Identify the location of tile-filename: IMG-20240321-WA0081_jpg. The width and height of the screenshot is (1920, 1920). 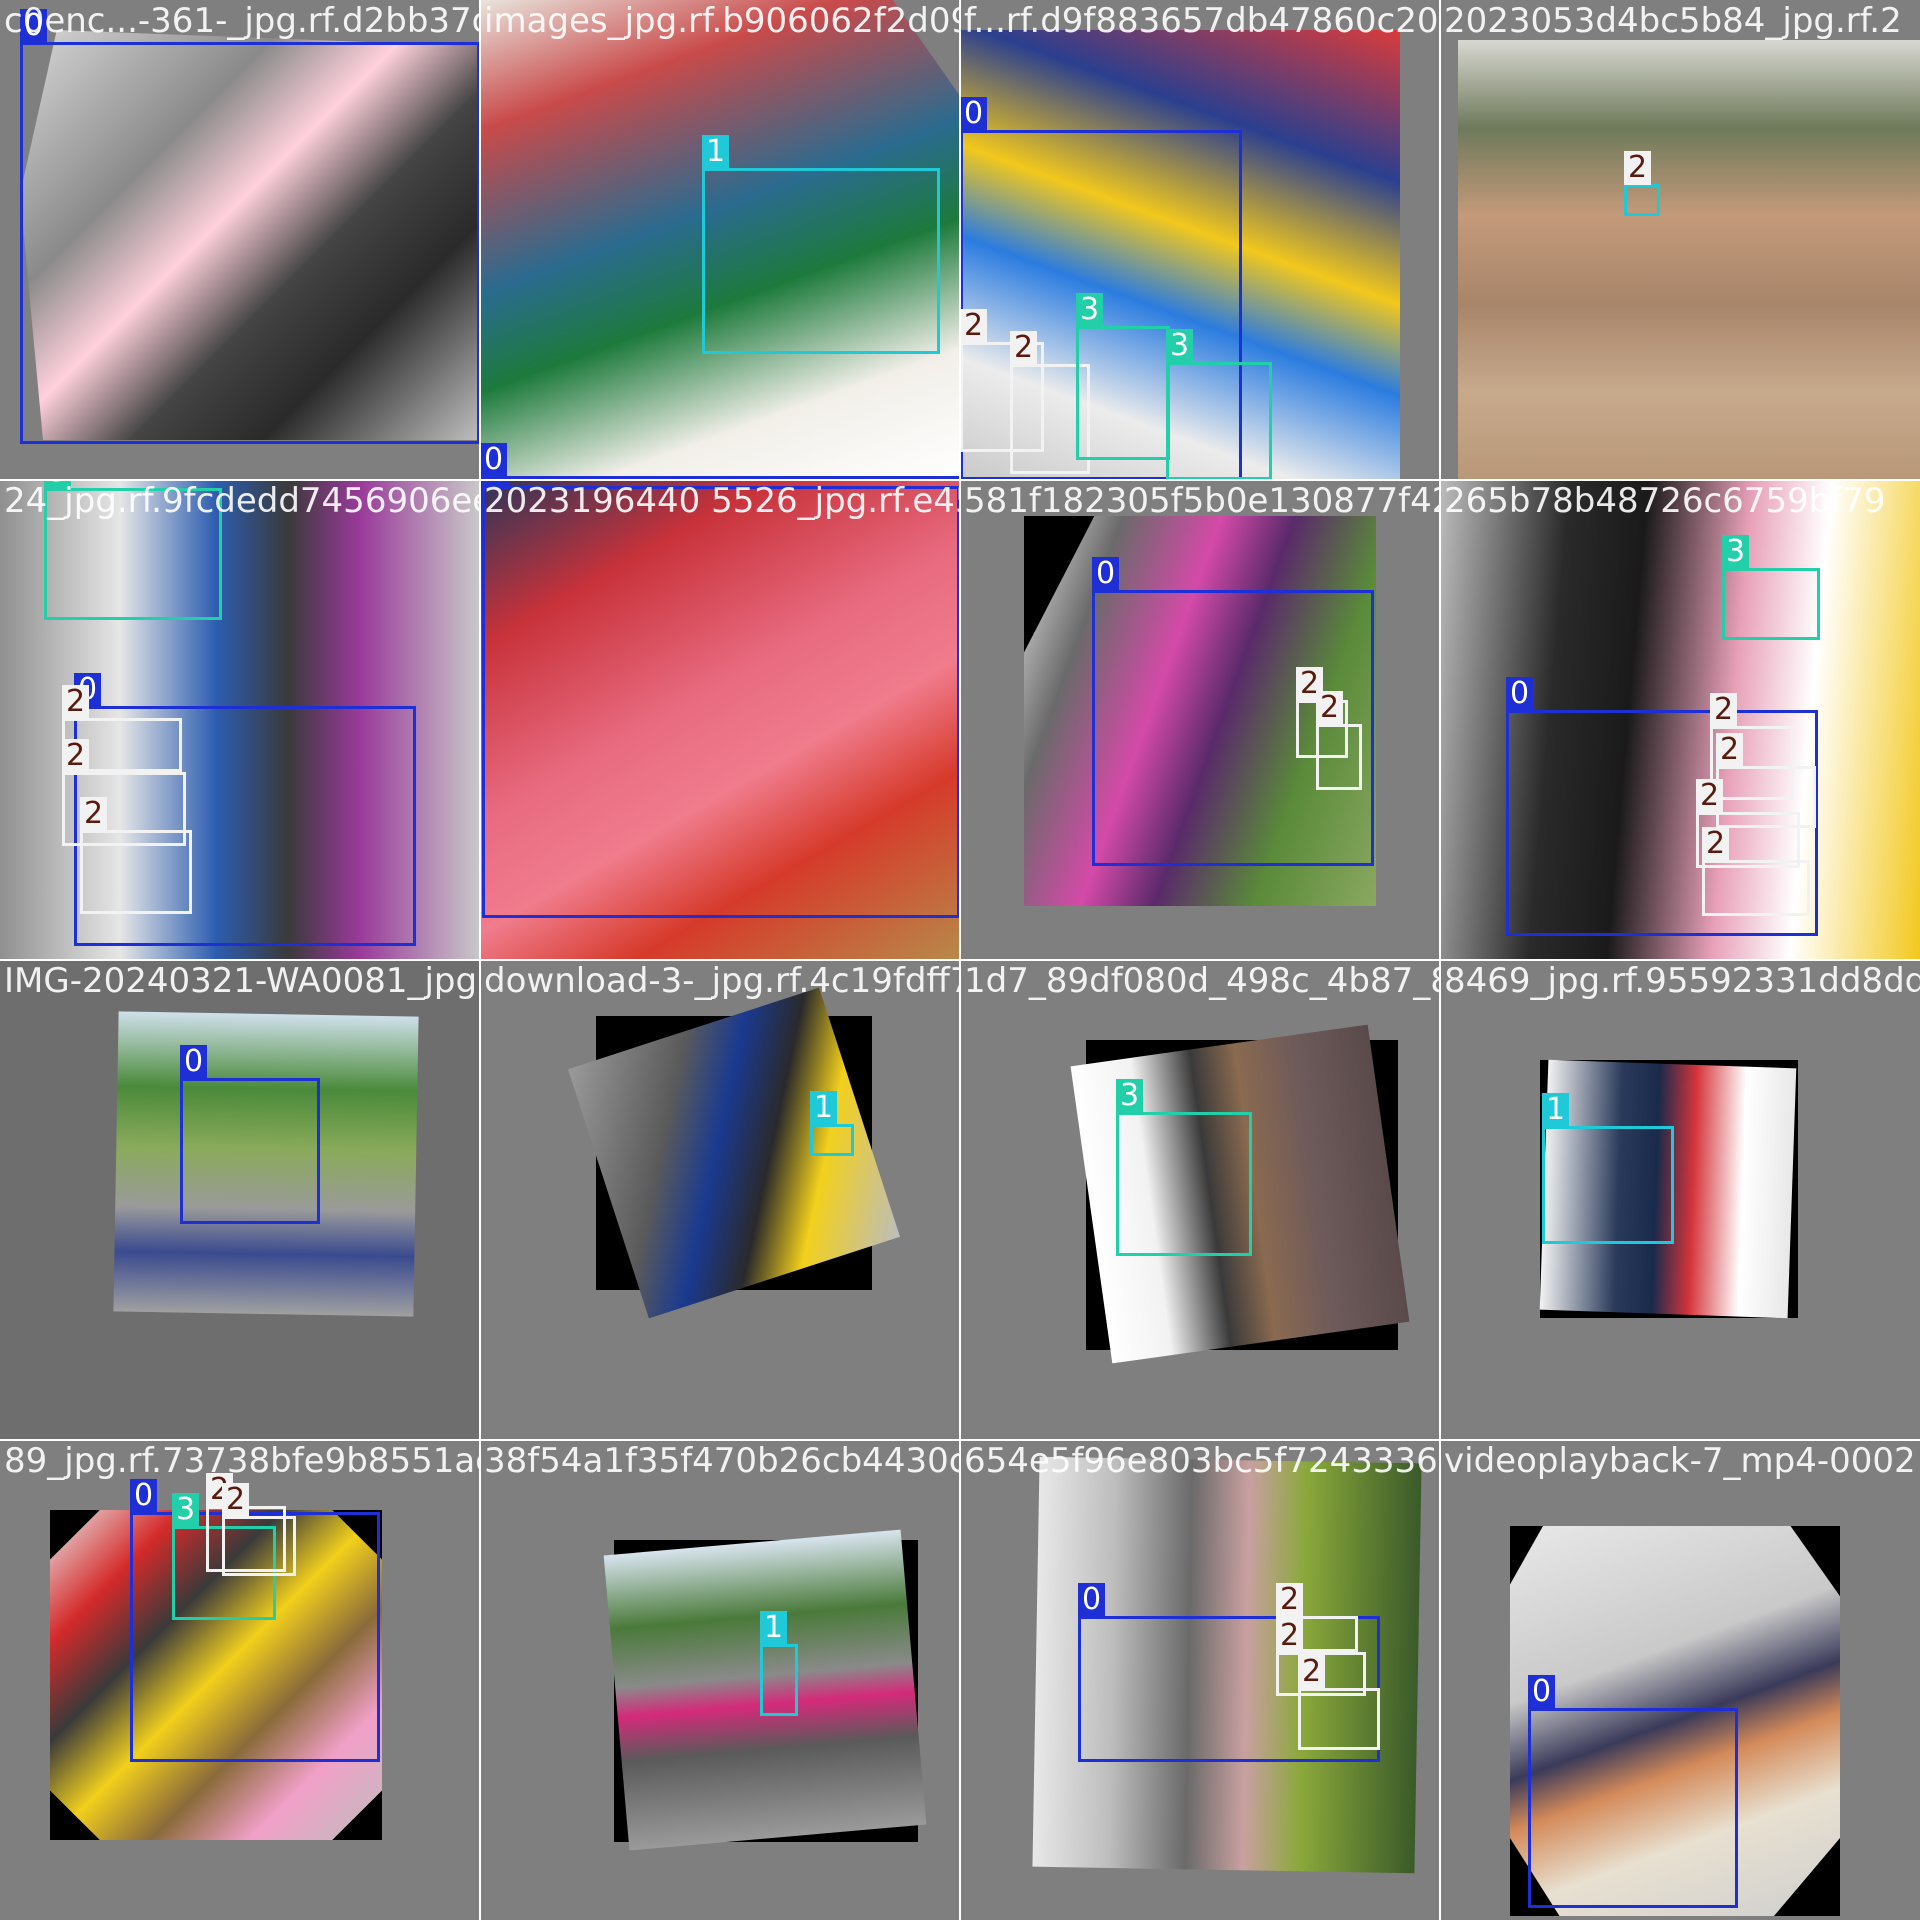
(241, 981).